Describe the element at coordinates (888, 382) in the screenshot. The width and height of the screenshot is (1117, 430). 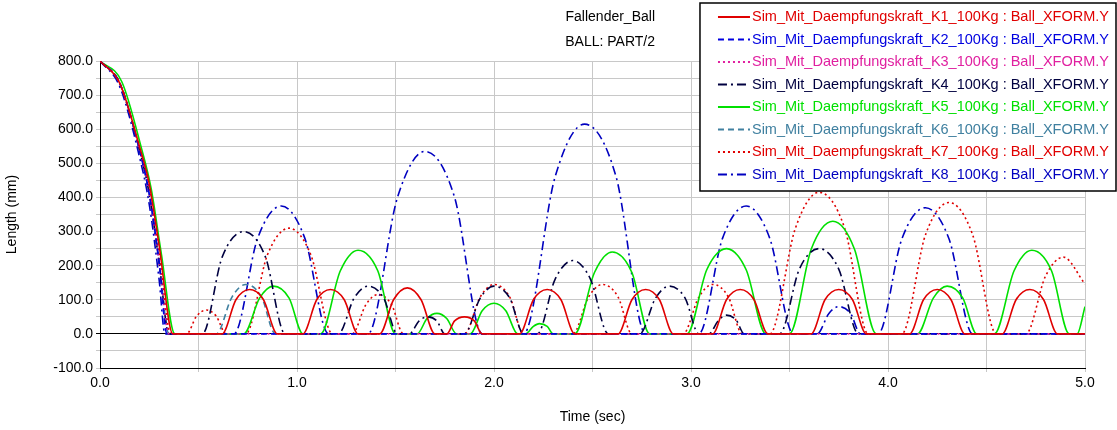
I see `x-tick-label: 4.0` at that location.